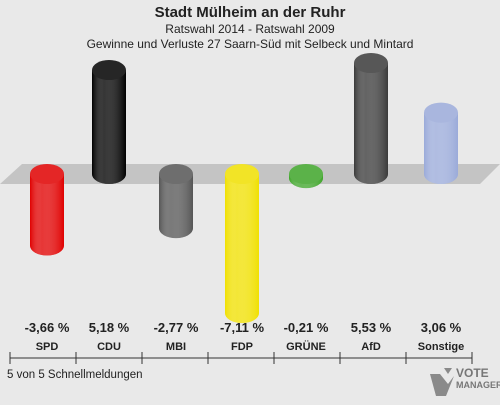  What do you see at coordinates (47, 327) in the screenshot?
I see `value-label-spd: -3,66 %` at bounding box center [47, 327].